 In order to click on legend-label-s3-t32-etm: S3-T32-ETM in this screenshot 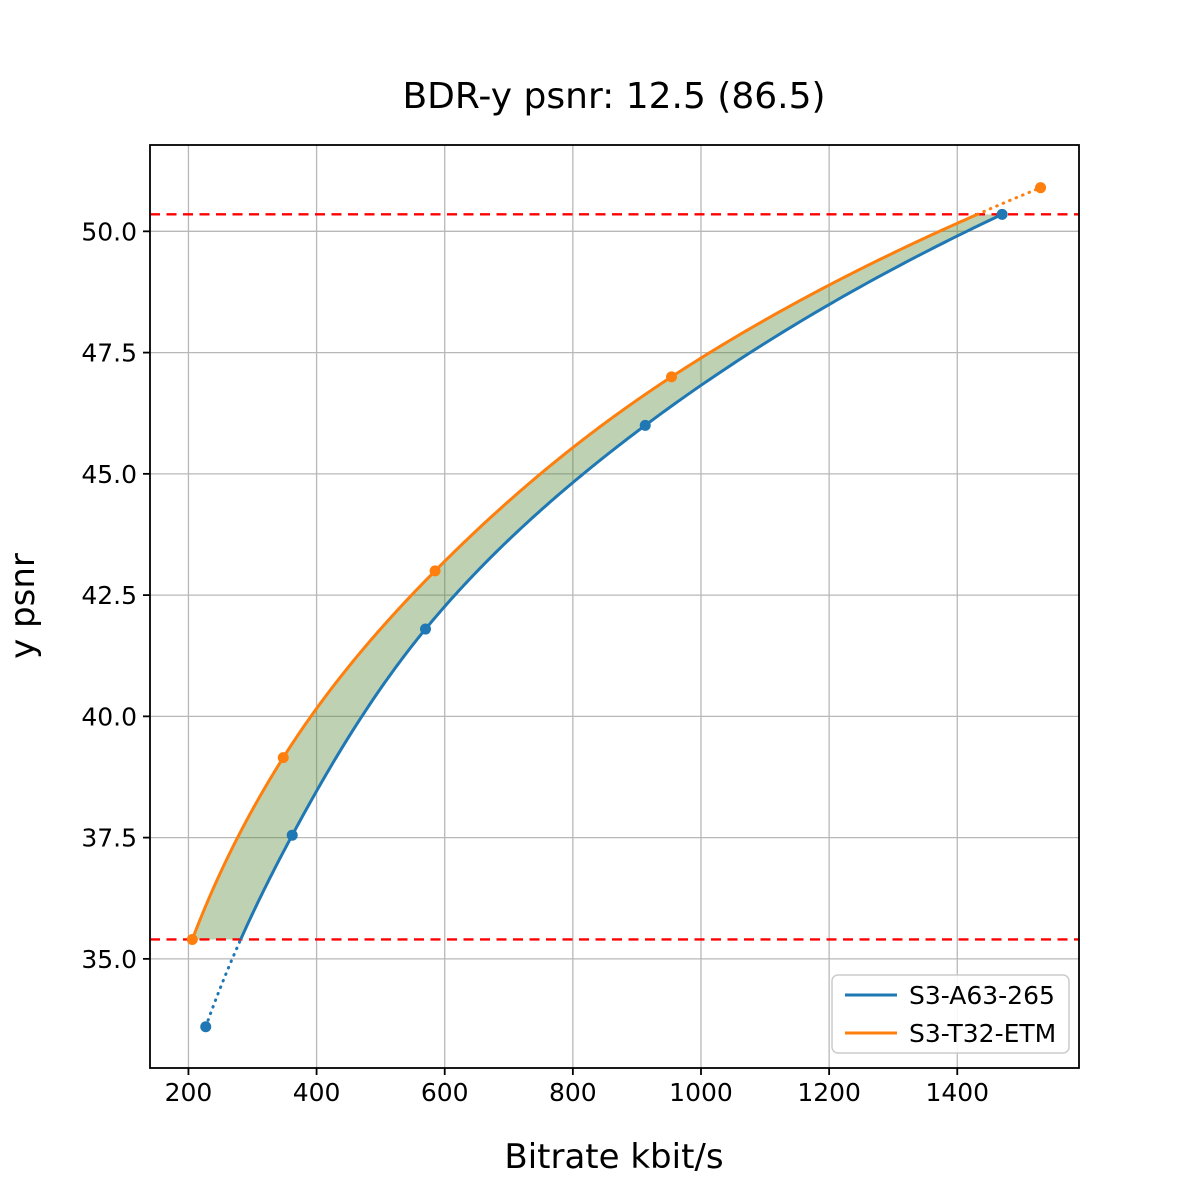, I will do `click(982, 1033)`.